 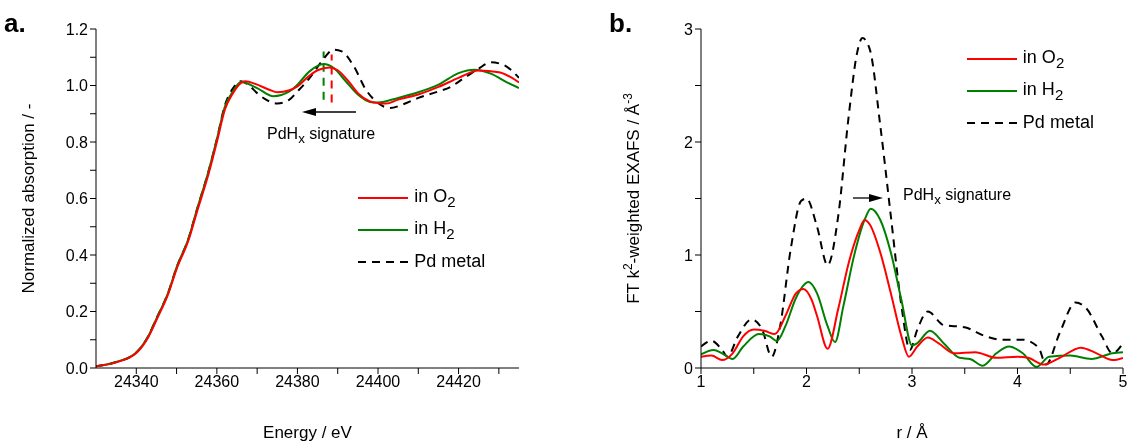 I want to click on x-tick-label: 5, so click(x=1123, y=382).